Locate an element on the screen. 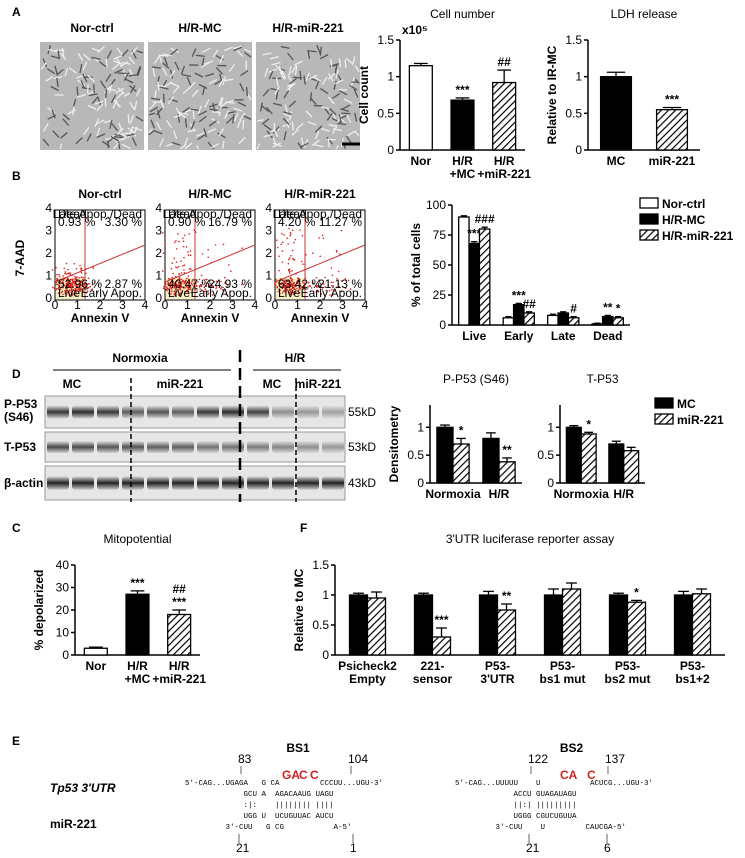 The height and width of the screenshot is (858, 745). flow-y-tick: 2 is located at coordinates (268, 253).